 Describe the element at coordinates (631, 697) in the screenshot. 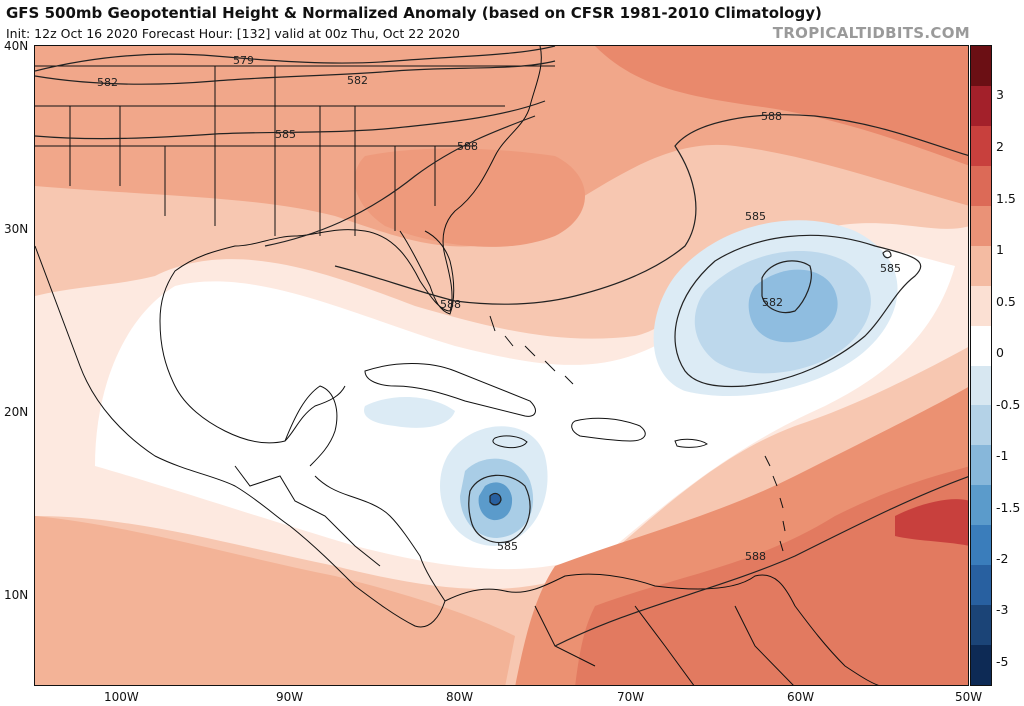

I see `lon-label-70w: 70W` at that location.